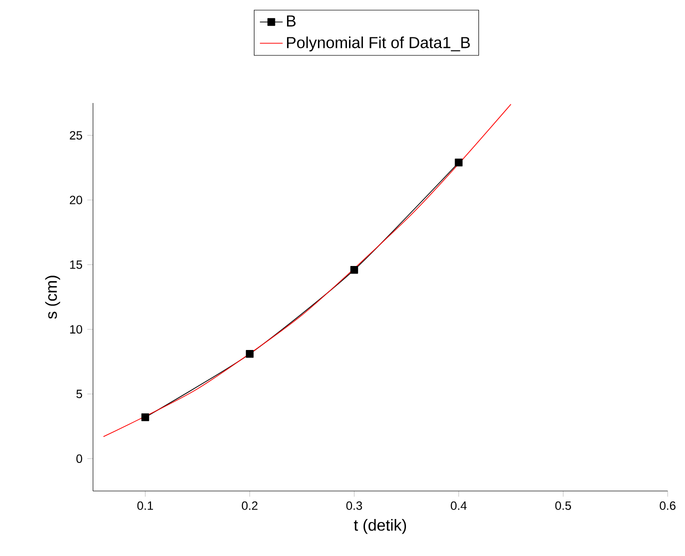 The height and width of the screenshot is (556, 685). I want to click on x-tick-label: 0.2, so click(250, 505).